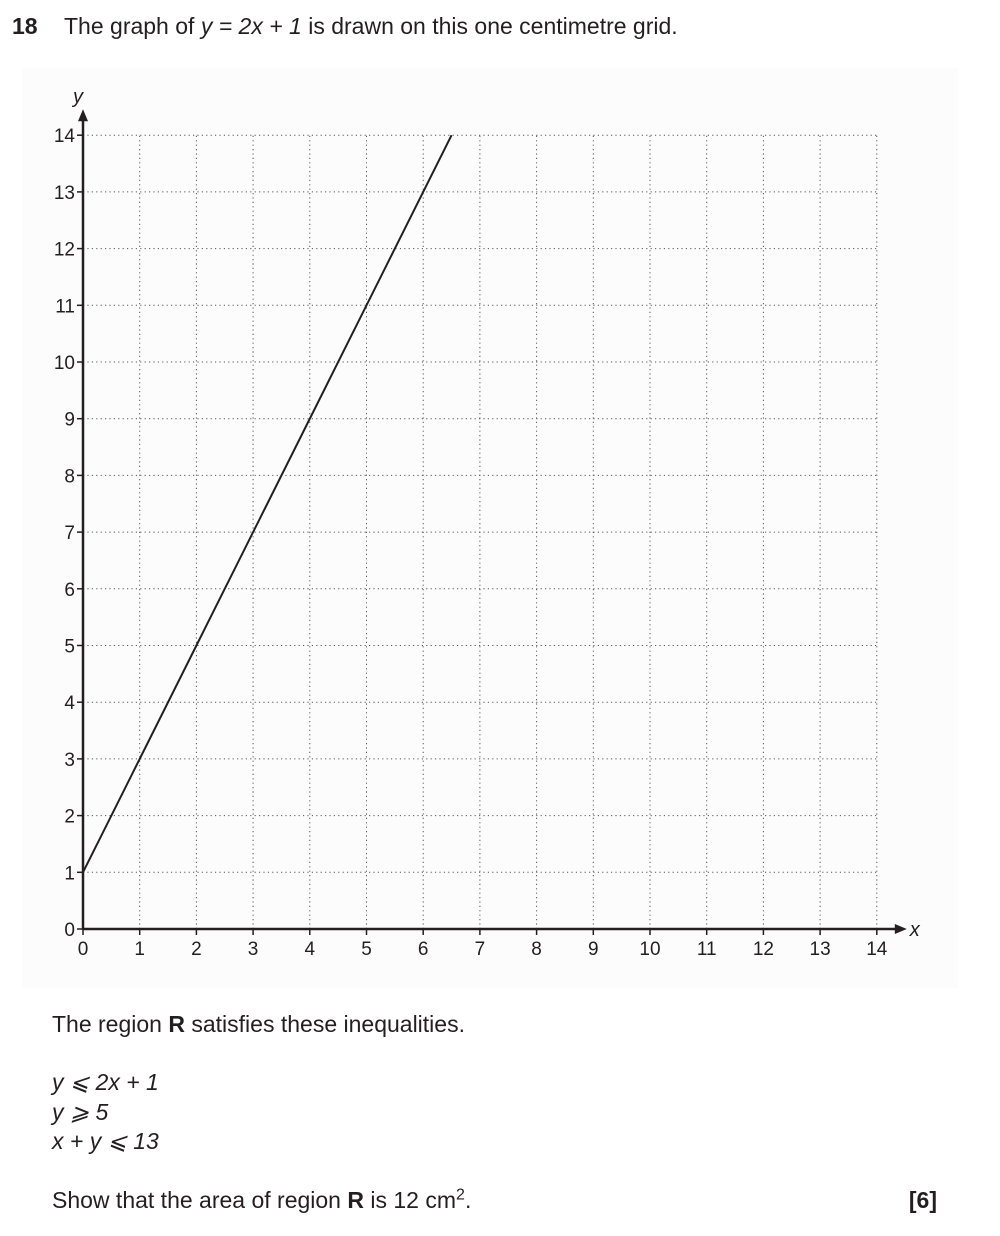 The image size is (1000, 1236). I want to click on x-axis-arrow, so click(900, 929).